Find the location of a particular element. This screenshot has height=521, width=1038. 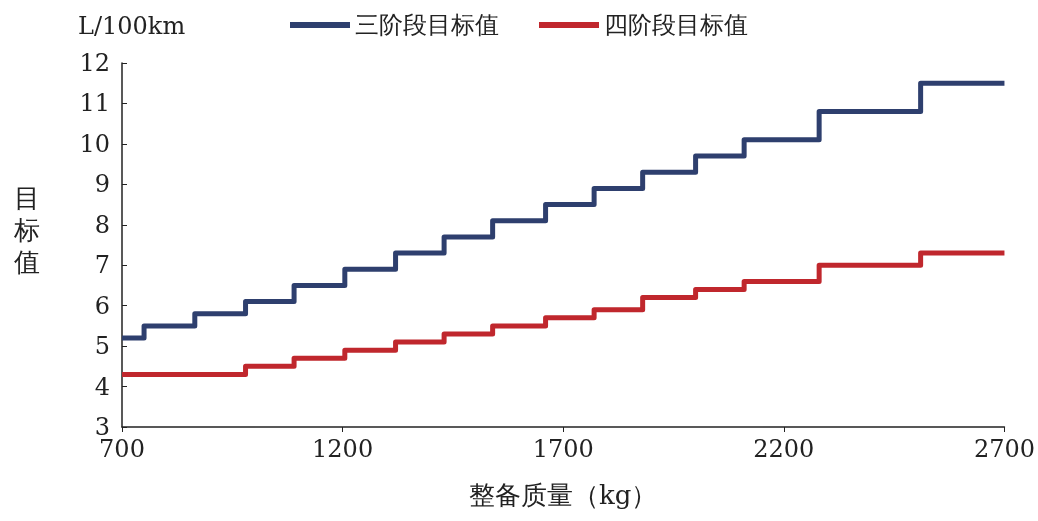

x-tick-label: 2700 is located at coordinates (1004, 449).